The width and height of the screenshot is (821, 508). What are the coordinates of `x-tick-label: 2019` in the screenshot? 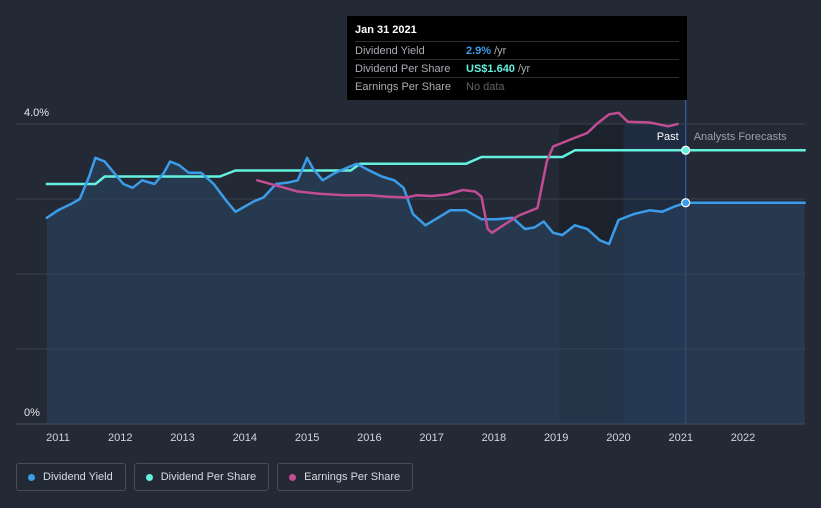 It's located at (556, 438).